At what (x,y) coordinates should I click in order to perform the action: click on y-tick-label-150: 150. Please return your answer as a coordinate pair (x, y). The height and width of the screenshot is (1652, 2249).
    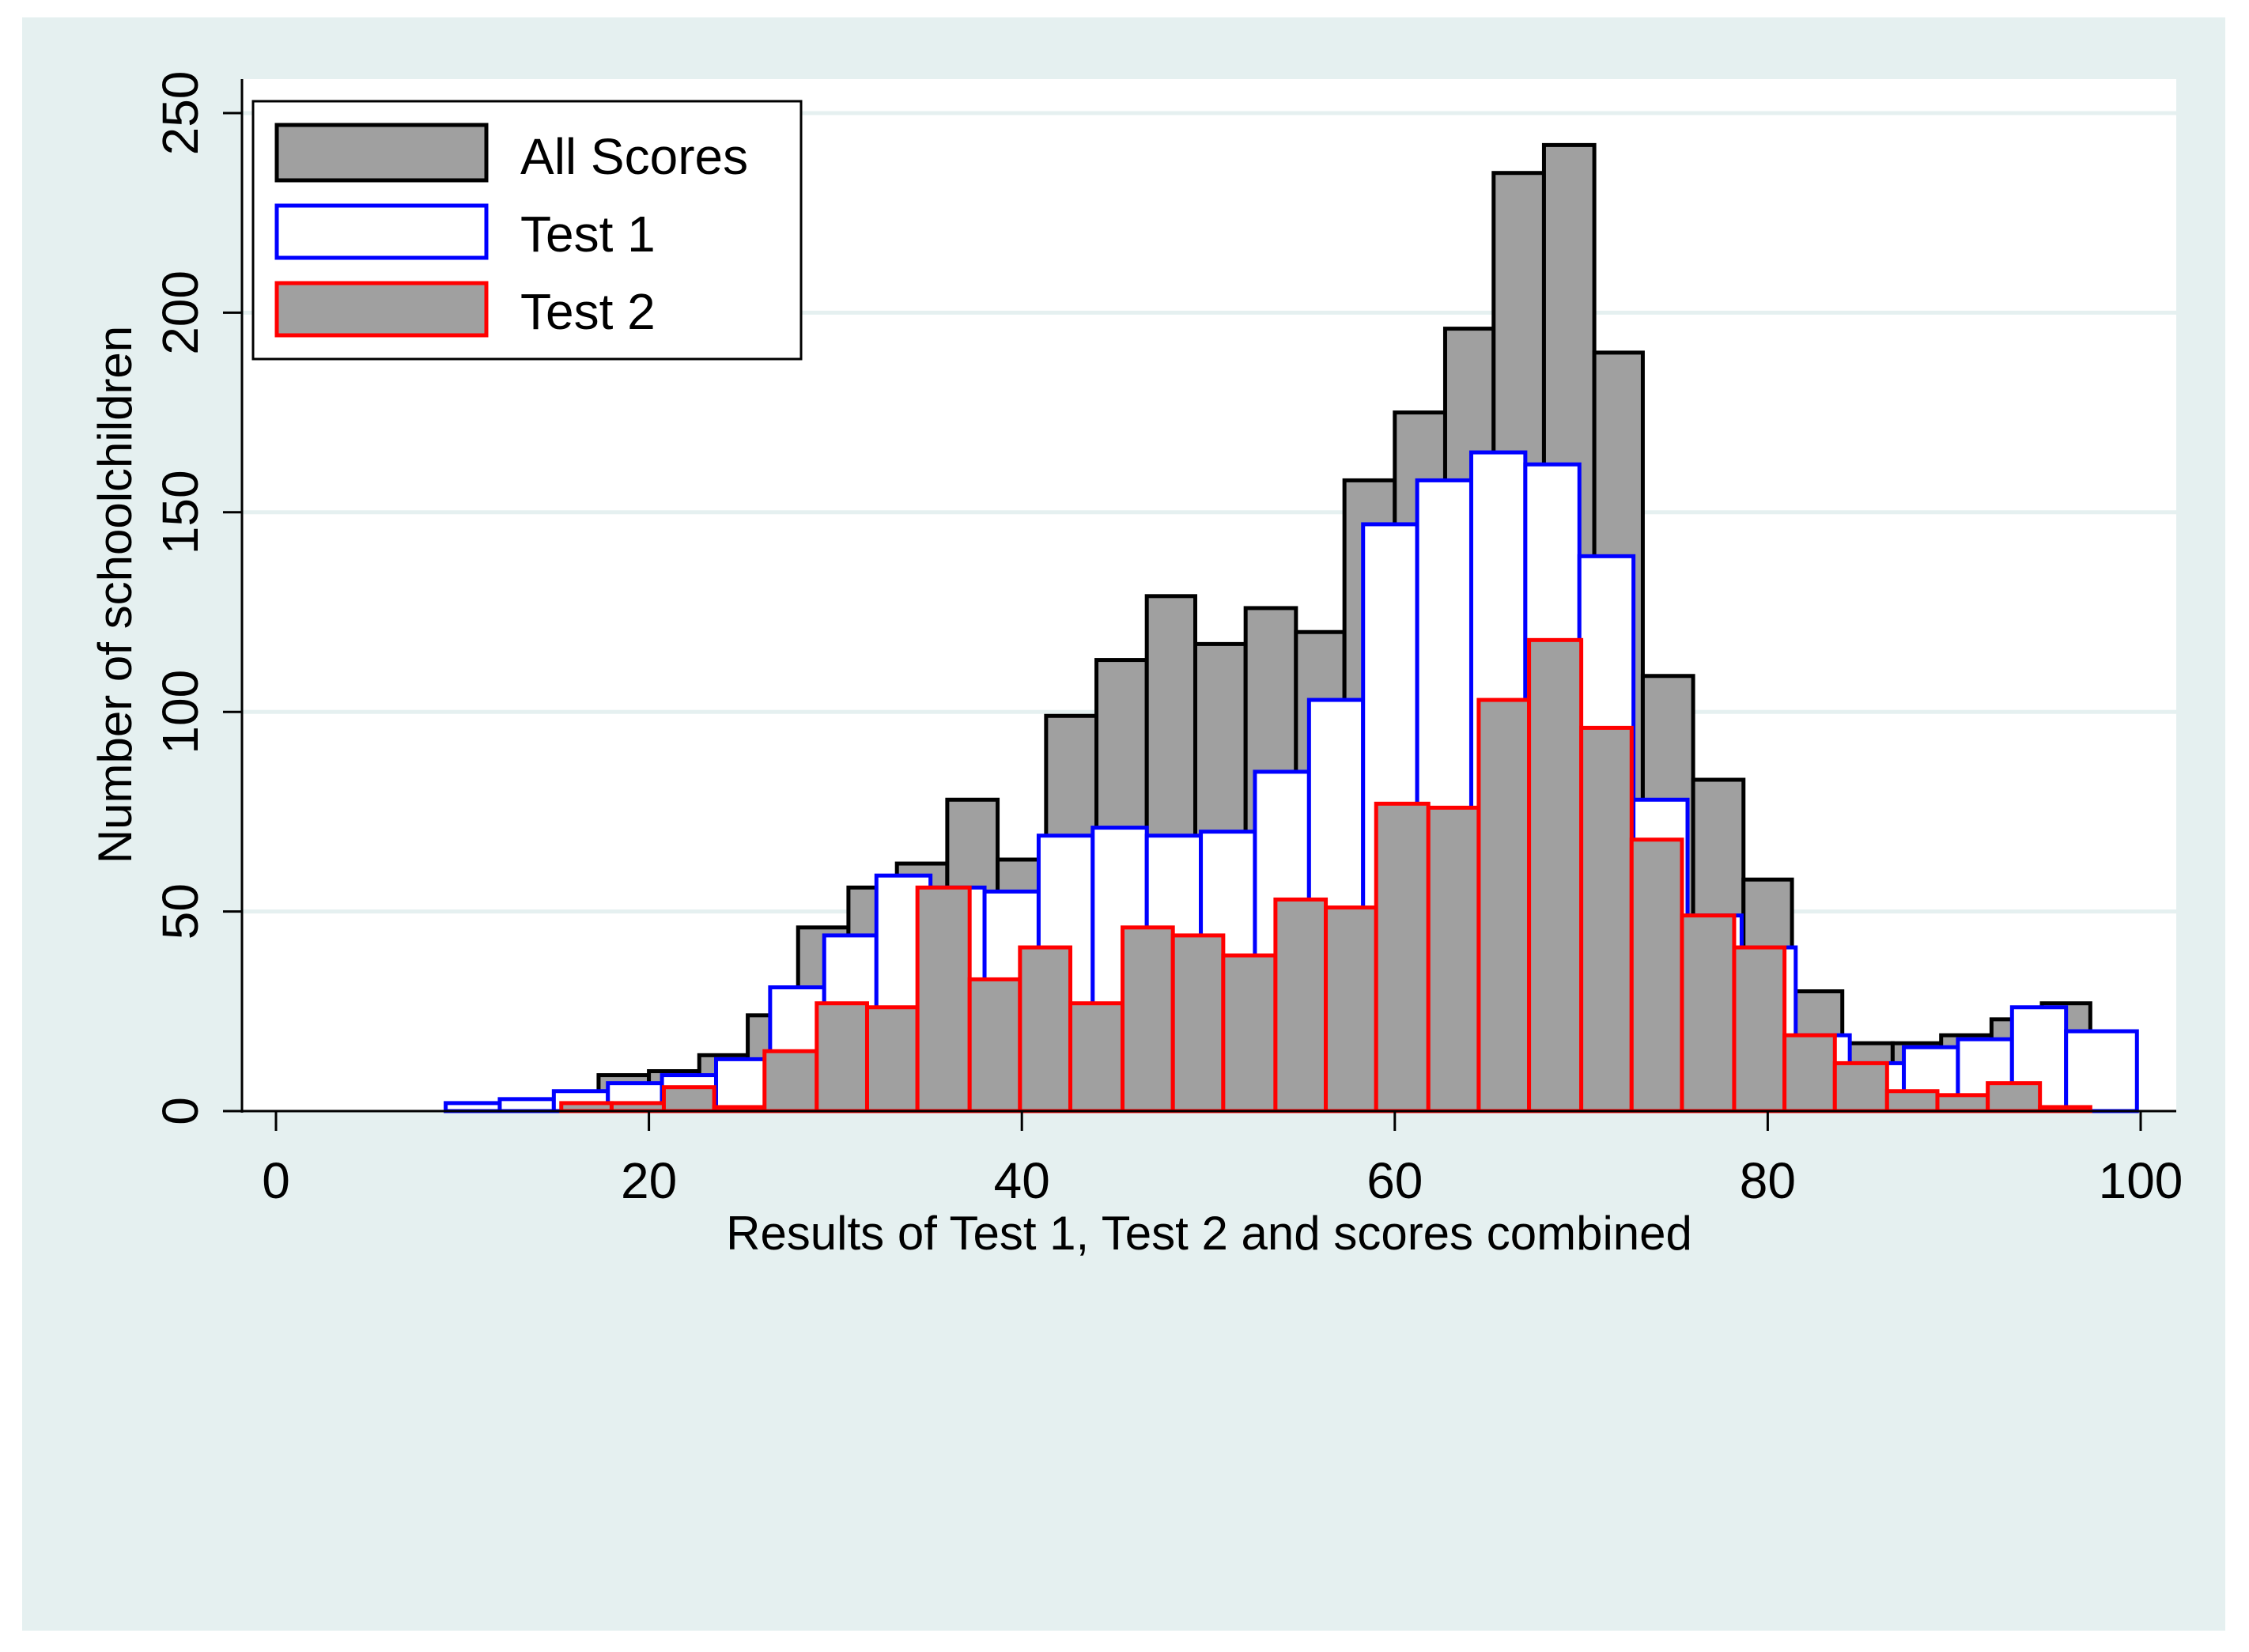
    Looking at the image, I should click on (180, 512).